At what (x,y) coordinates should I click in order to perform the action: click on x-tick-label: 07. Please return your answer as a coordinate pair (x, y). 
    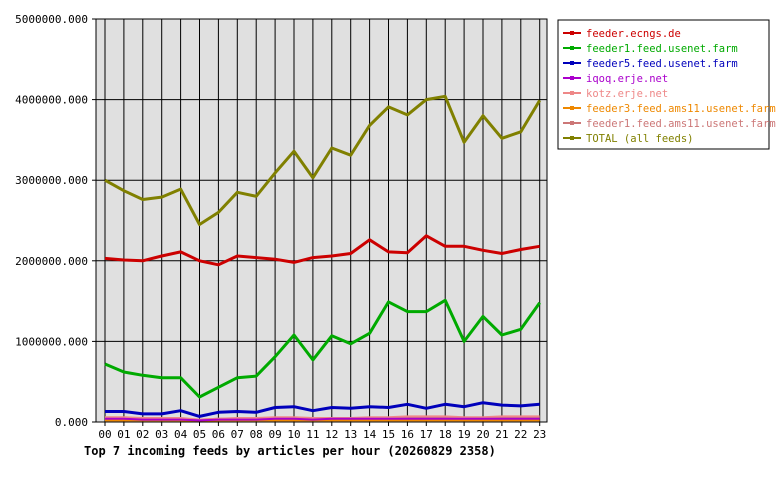
    Looking at the image, I should click on (237, 434).